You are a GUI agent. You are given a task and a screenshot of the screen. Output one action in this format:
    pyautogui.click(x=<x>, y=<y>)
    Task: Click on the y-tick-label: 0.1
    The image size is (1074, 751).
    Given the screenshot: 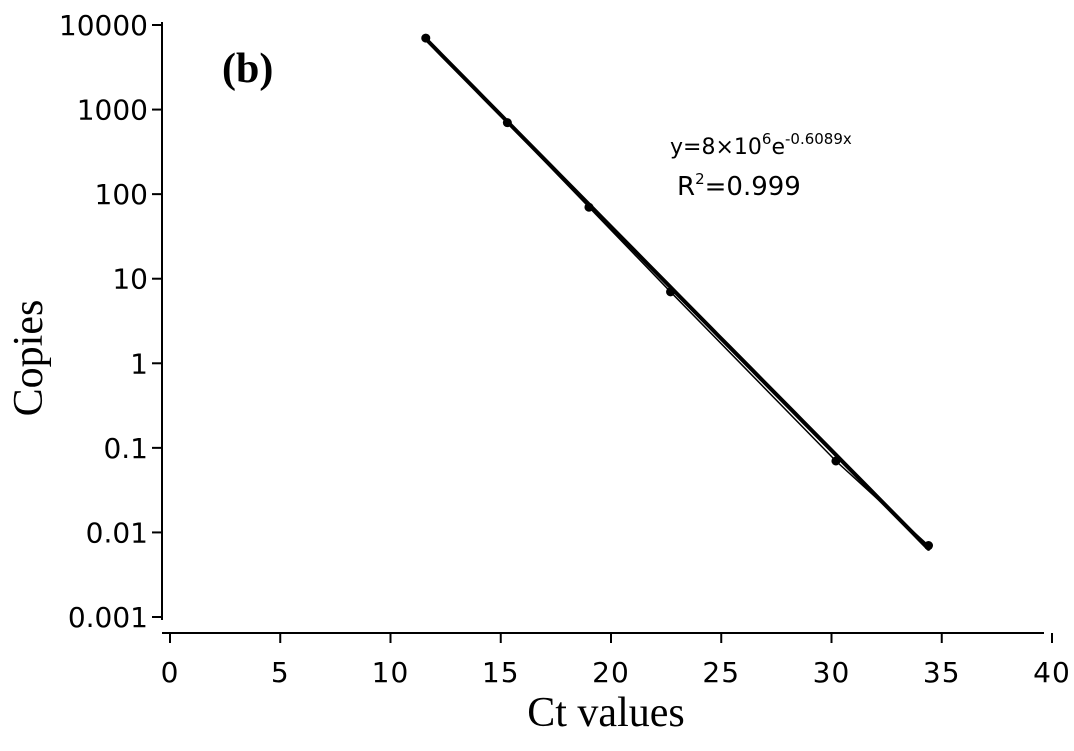 What is the action you would take?
    pyautogui.click(x=125, y=448)
    